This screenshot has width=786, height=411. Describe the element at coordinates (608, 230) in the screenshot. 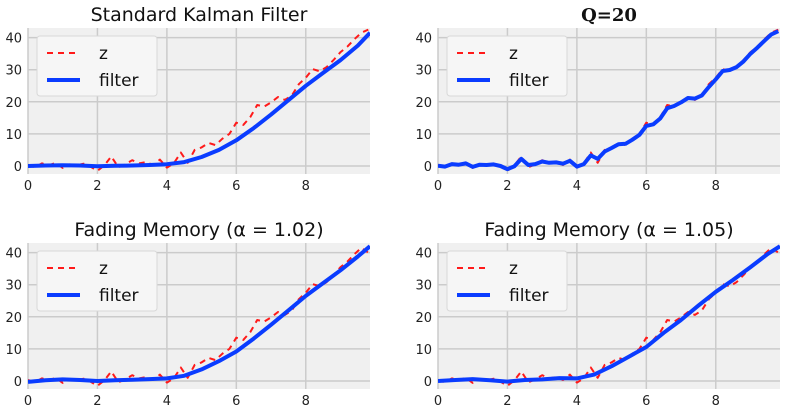

I see `chart-title: Fading Memory (α = 1.05)` at that location.